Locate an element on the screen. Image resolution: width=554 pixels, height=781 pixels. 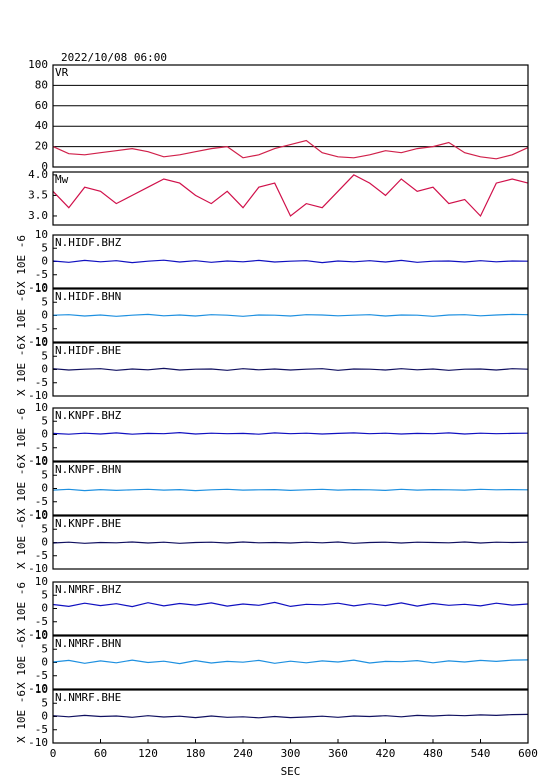
x-tick-label: 480 is located at coordinates (433, 753).